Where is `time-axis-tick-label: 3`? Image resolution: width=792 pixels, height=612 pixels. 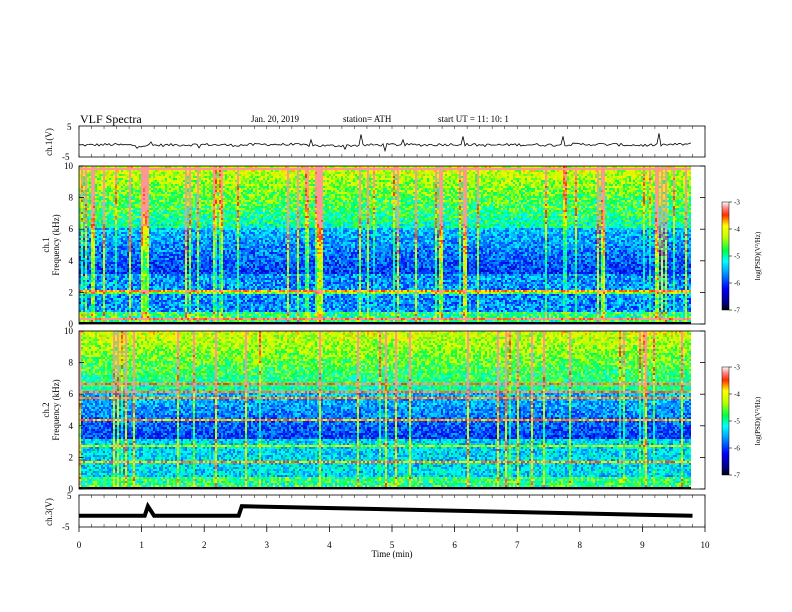 time-axis-tick-label: 3 is located at coordinates (267, 545).